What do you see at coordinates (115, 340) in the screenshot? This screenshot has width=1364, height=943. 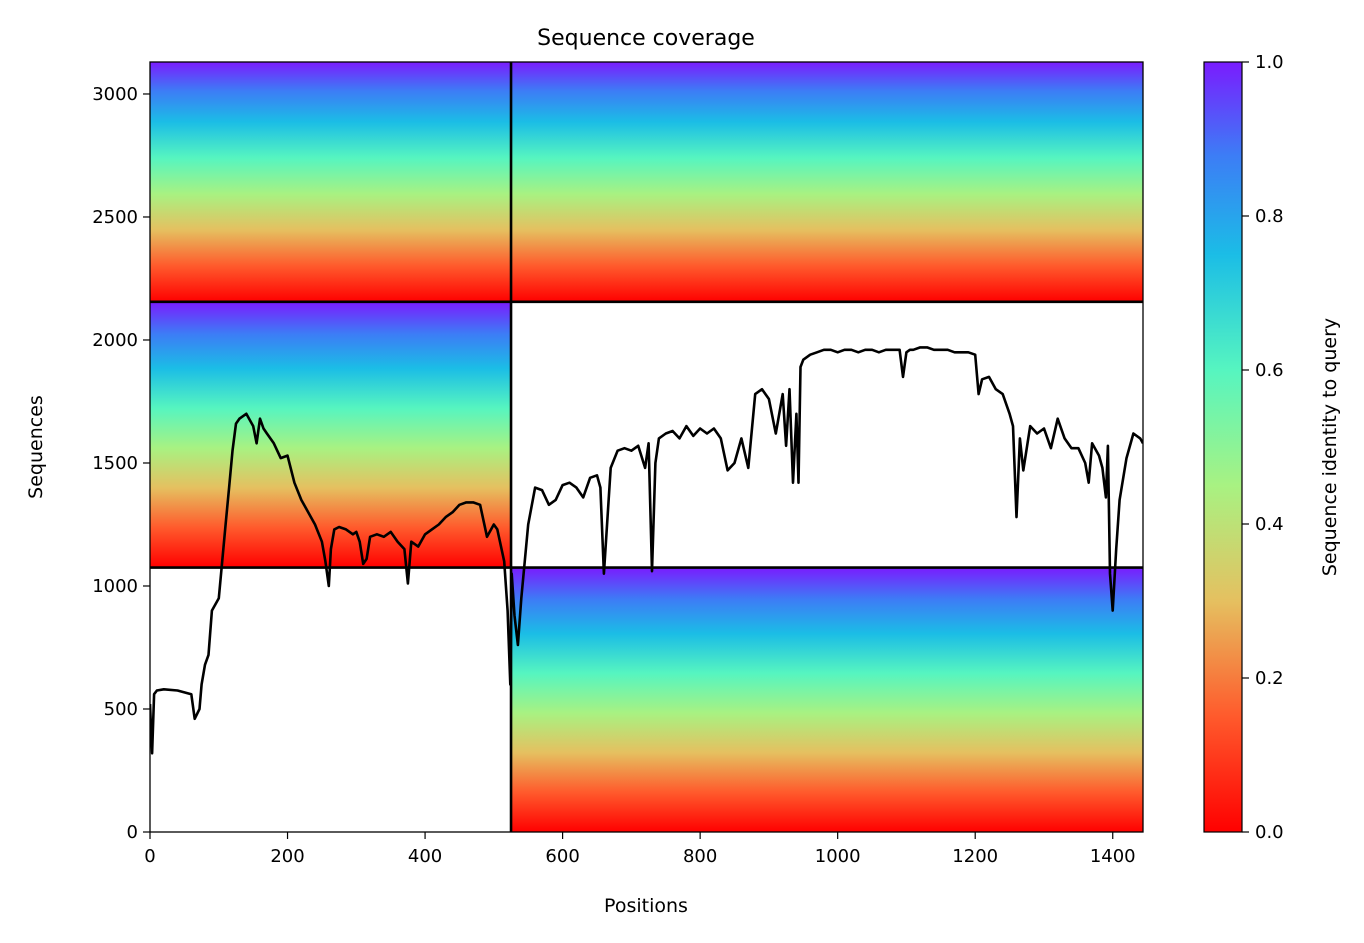 I see `y-tick-label: 2000` at bounding box center [115, 340].